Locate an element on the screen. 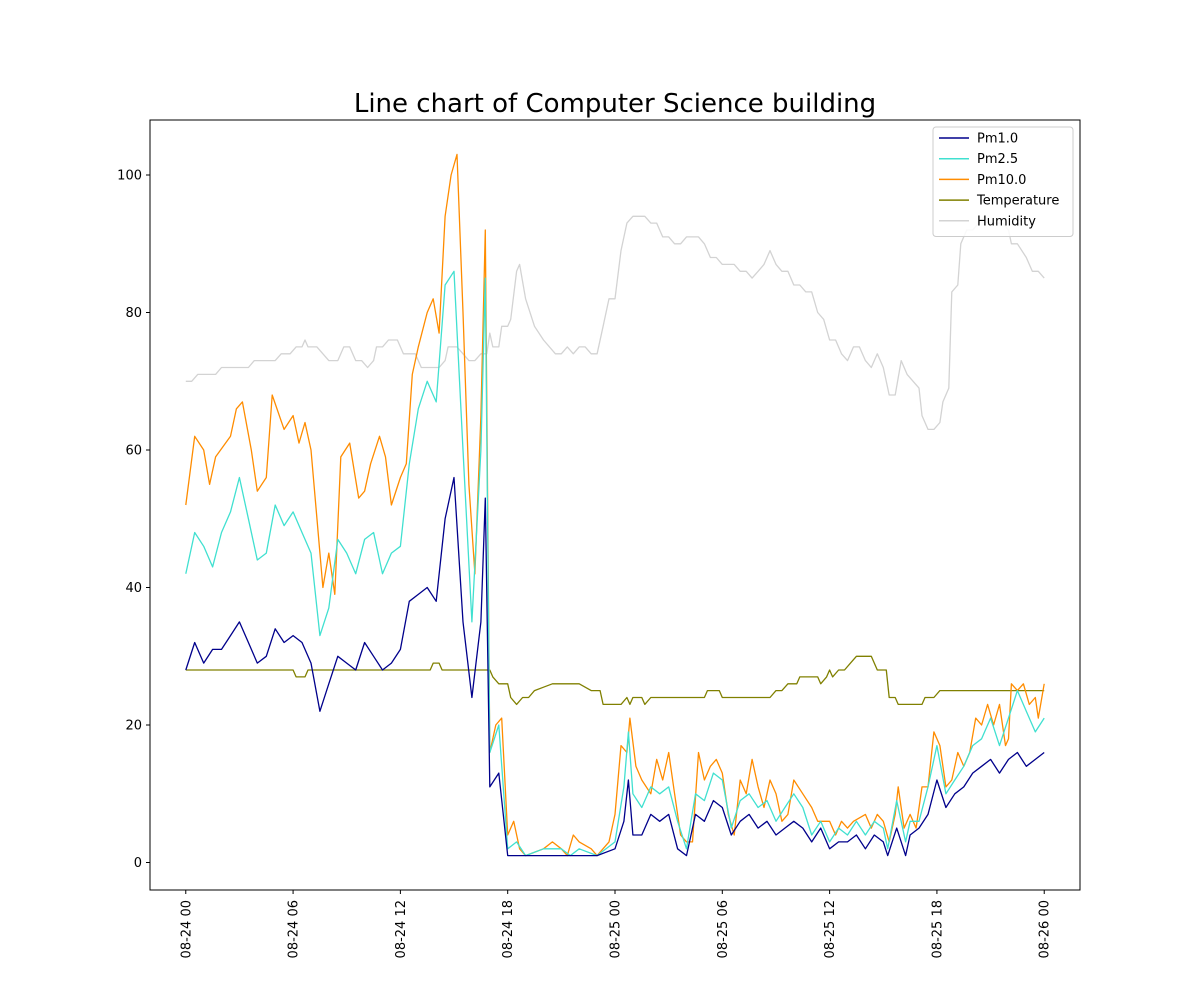 Image resolution: width=1200 pixels, height=1000 pixels. x-tick-label: 08-24 00 is located at coordinates (186, 929).